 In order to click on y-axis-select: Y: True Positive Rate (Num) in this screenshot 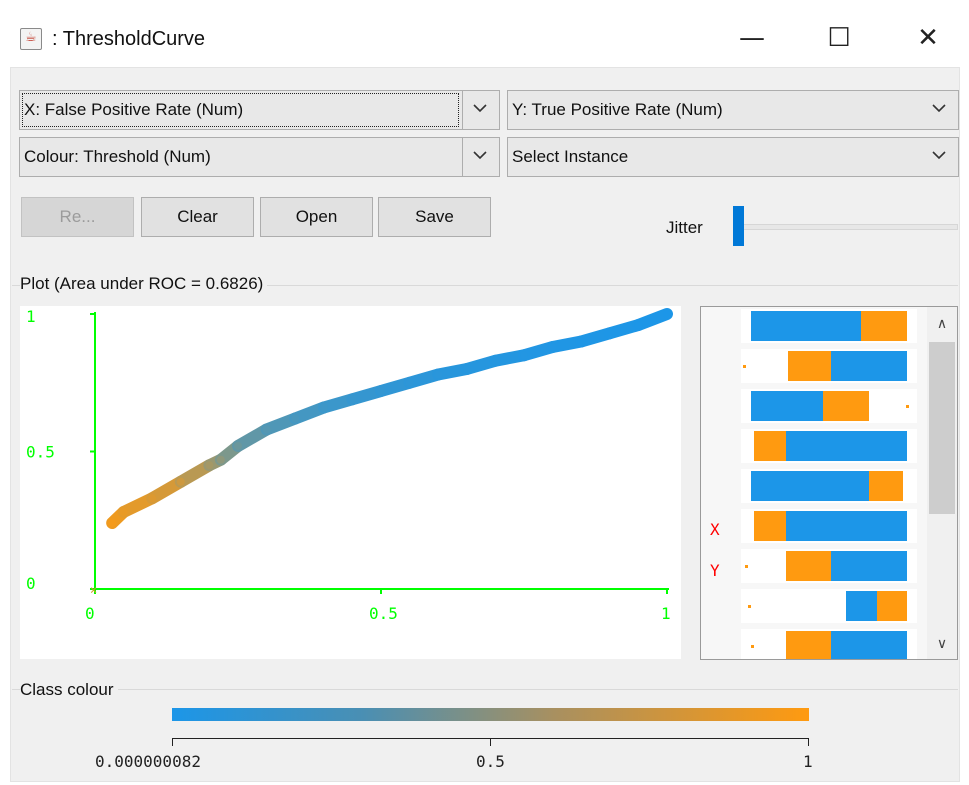, I will do `click(733, 110)`.